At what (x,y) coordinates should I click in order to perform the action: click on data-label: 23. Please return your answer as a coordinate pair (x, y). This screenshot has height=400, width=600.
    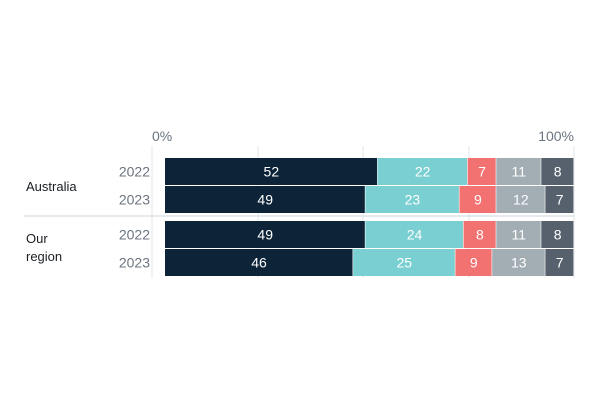
    Looking at the image, I should click on (413, 200).